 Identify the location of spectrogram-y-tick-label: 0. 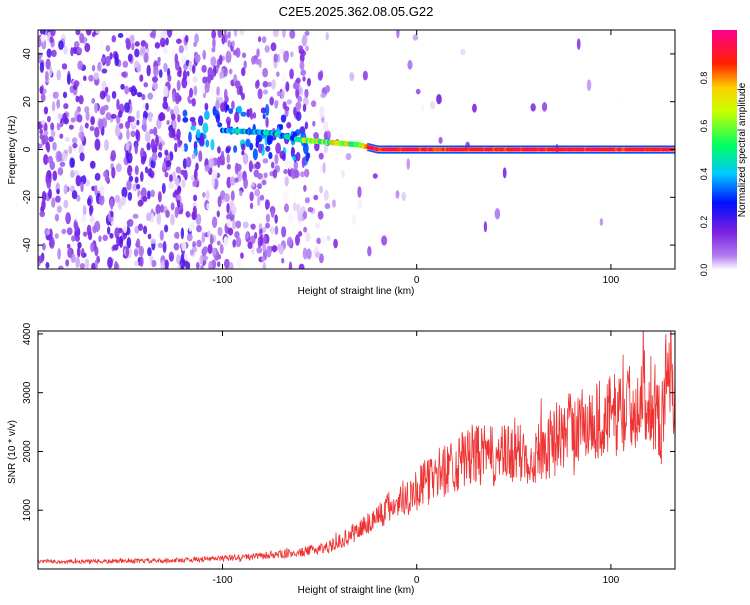
(27, 149).